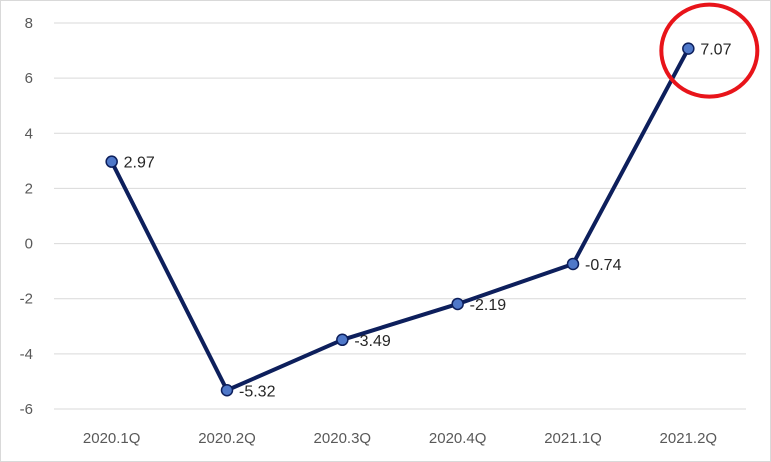  What do you see at coordinates (139, 163) in the screenshot?
I see `data-label: 2.97` at bounding box center [139, 163].